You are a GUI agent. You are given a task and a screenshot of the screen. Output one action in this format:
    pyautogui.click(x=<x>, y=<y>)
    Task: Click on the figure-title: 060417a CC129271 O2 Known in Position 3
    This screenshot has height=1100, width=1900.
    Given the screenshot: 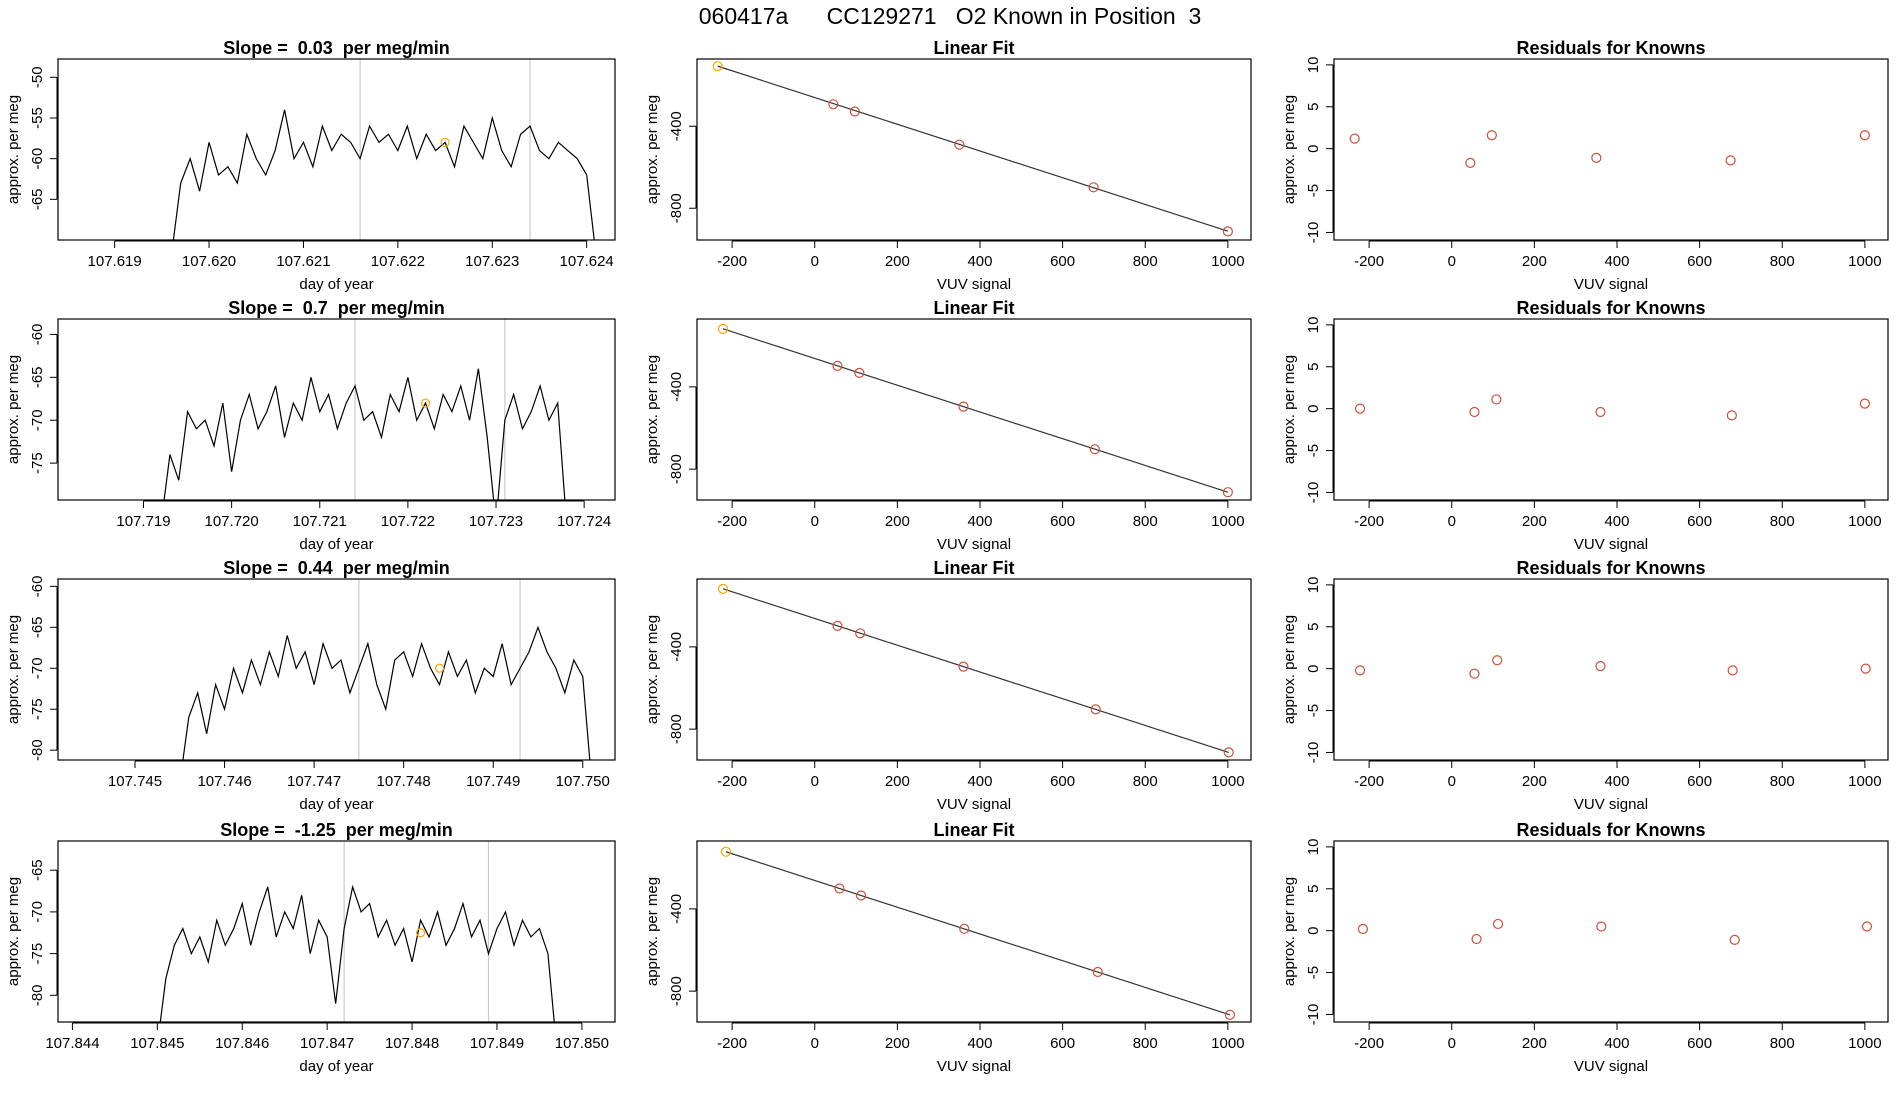 What is the action you would take?
    pyautogui.click(x=950, y=16)
    